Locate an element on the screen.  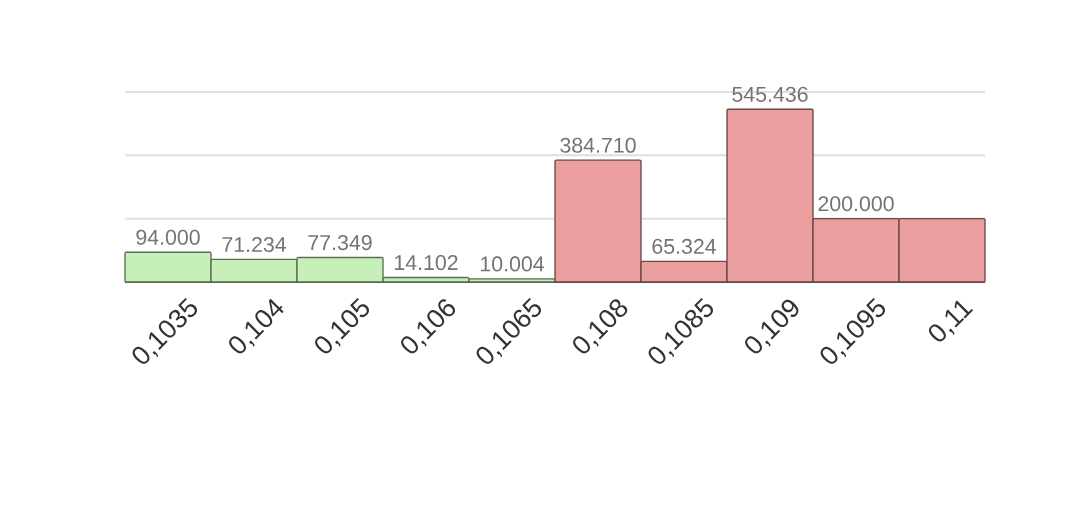
data-label: 200.000 is located at coordinates (856, 204).